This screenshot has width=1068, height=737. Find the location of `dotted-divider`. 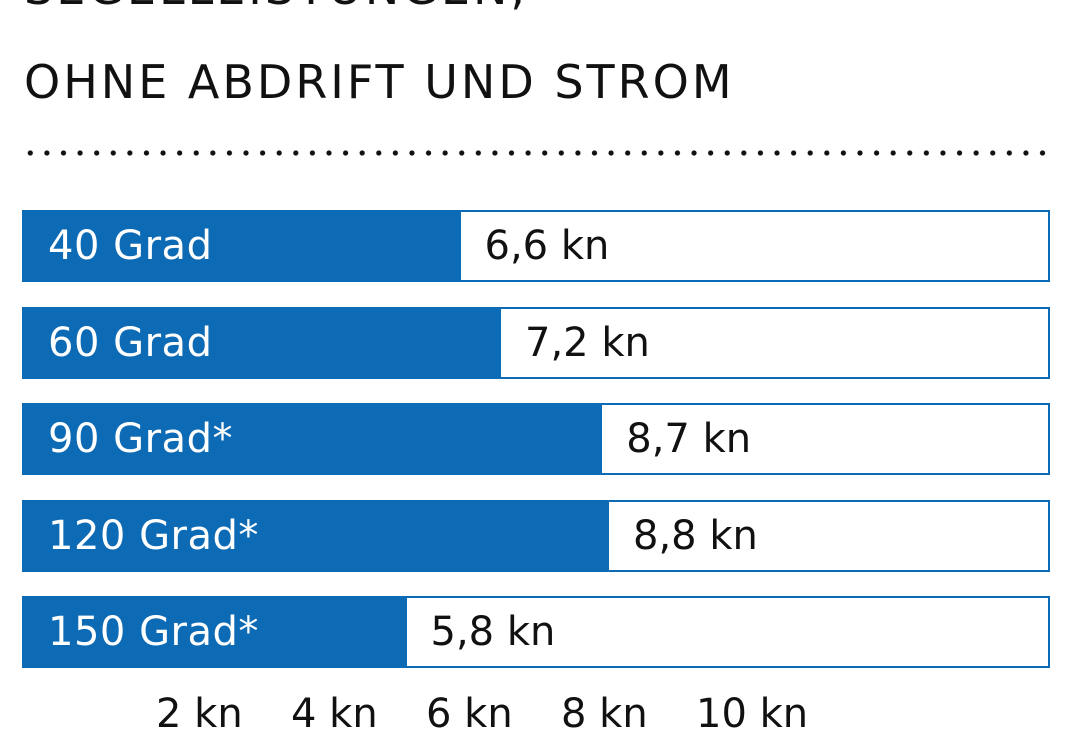

dotted-divider is located at coordinates (538, 153).